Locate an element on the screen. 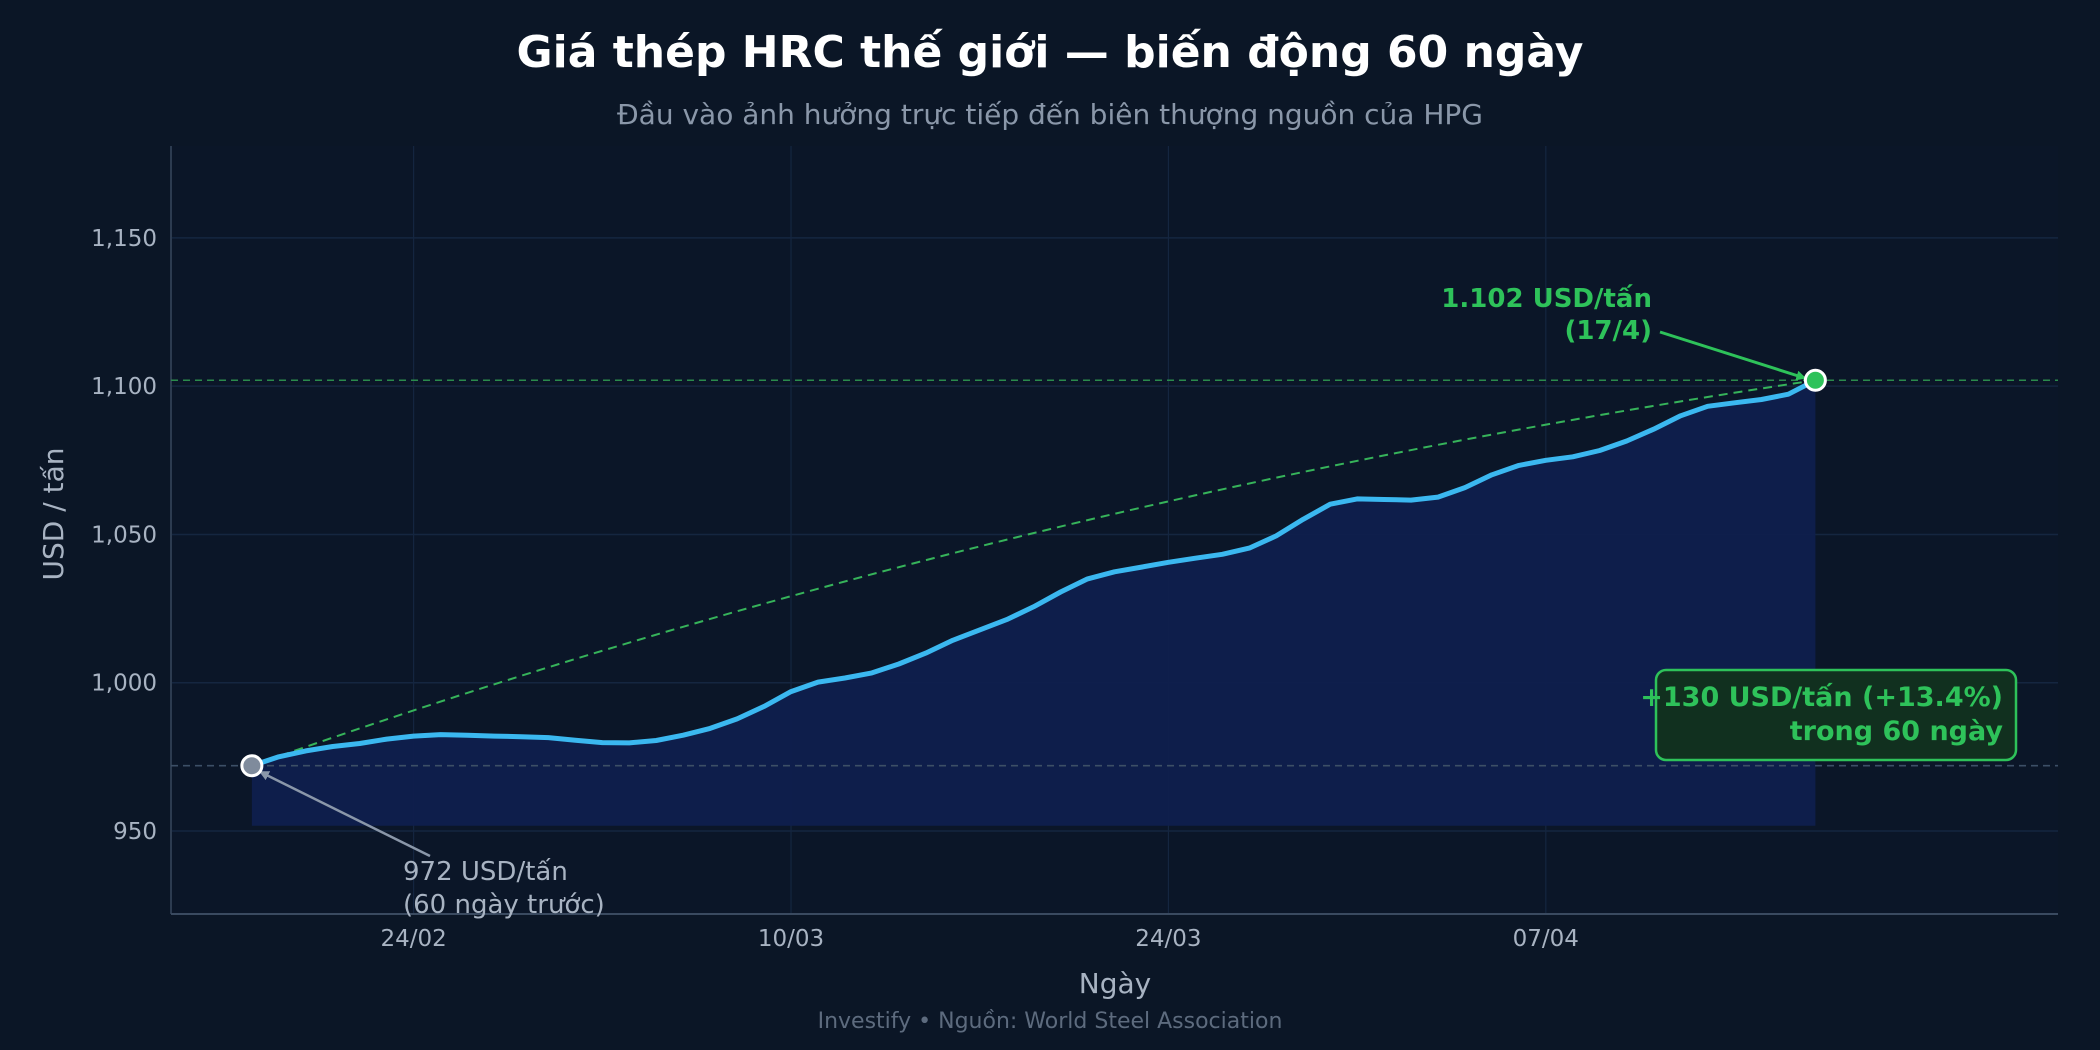 The width and height of the screenshot is (2100, 1050). y-tick-label: 1,150 is located at coordinates (124, 239).